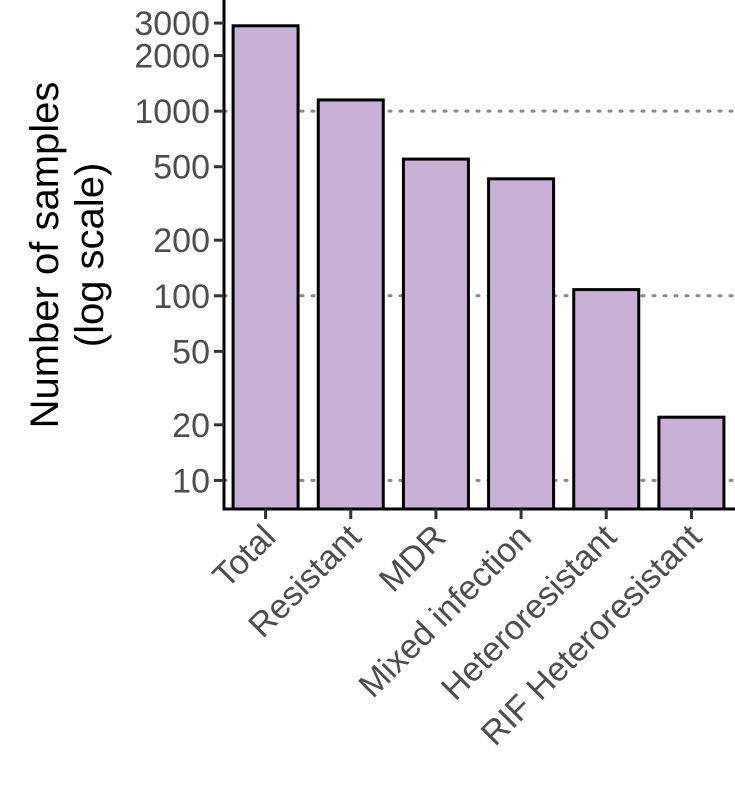  Describe the element at coordinates (45, 255) in the screenshot. I see `y-axis-title-line-1: Number of samples` at that location.